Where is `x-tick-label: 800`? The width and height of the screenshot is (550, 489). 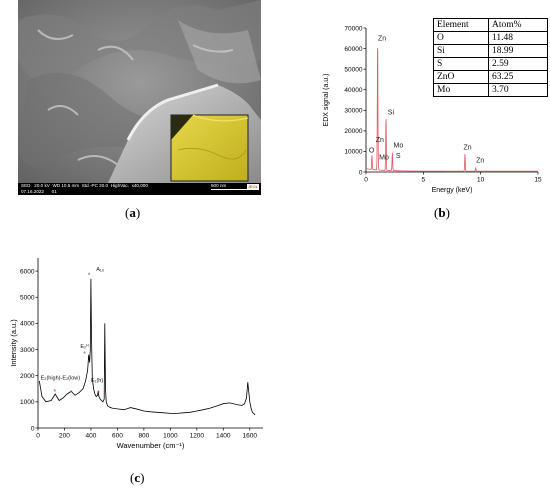
x-tick-label: 800 is located at coordinates (143, 436).